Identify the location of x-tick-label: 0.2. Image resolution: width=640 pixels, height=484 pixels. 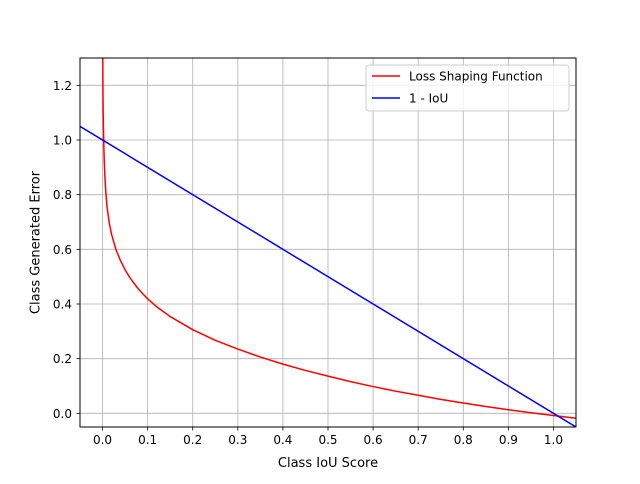
(192, 440).